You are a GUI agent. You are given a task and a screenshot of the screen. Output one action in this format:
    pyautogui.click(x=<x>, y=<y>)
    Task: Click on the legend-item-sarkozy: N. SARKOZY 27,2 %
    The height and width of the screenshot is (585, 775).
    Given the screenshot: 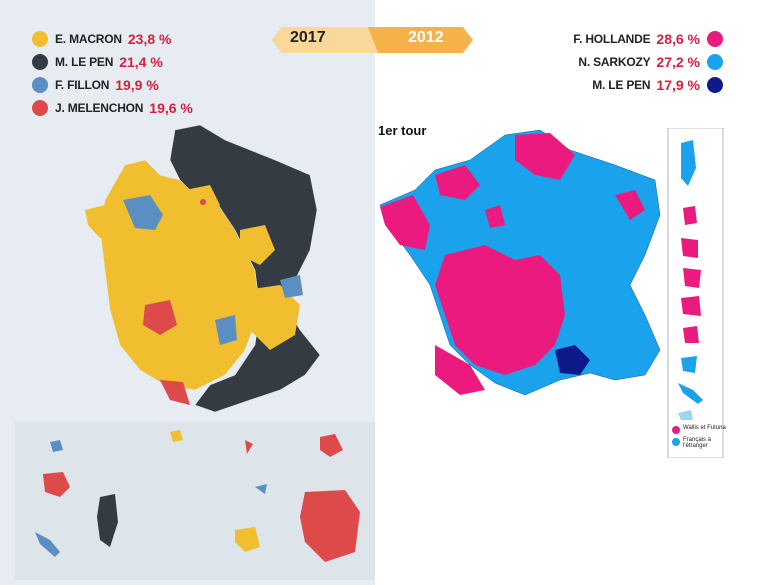 What is the action you would take?
    pyautogui.click(x=648, y=62)
    